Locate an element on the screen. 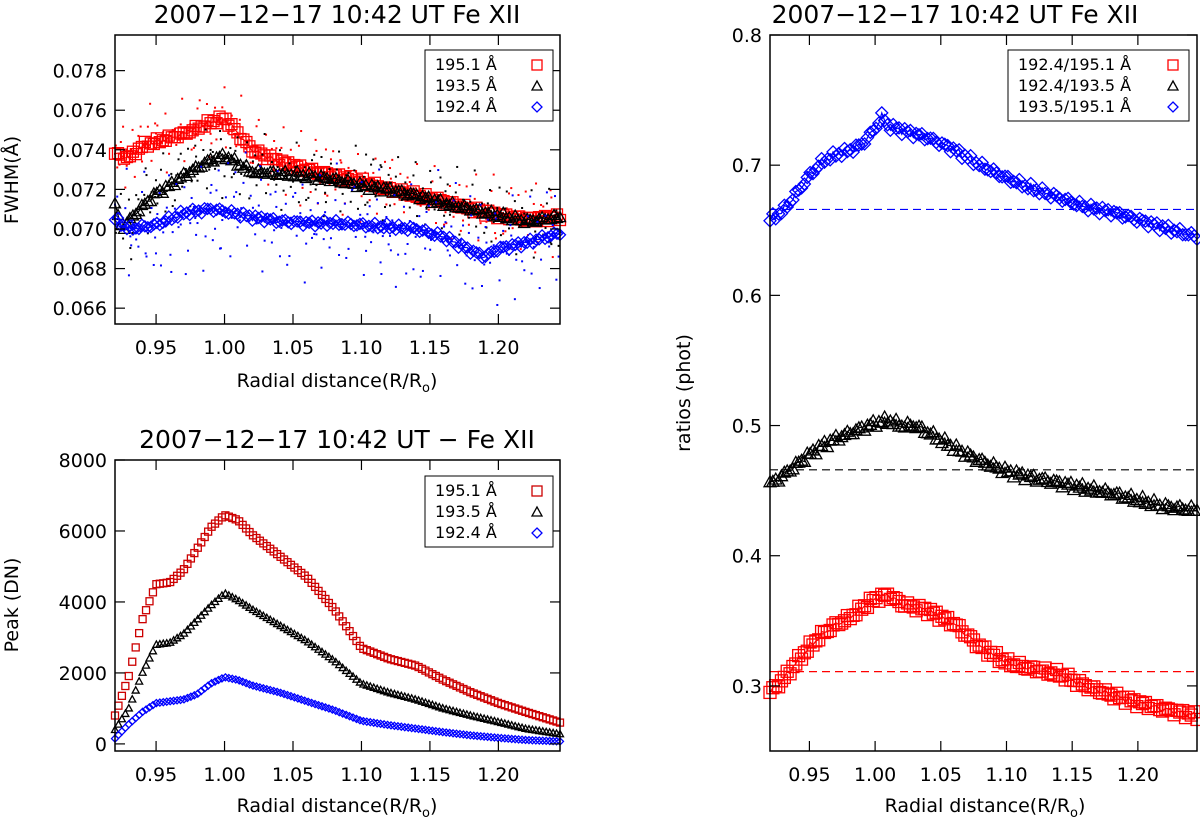 Image resolution: width=1200 pixels, height=821 pixels. ratios-ytick-label-5: 0.8 is located at coordinates (747, 36).